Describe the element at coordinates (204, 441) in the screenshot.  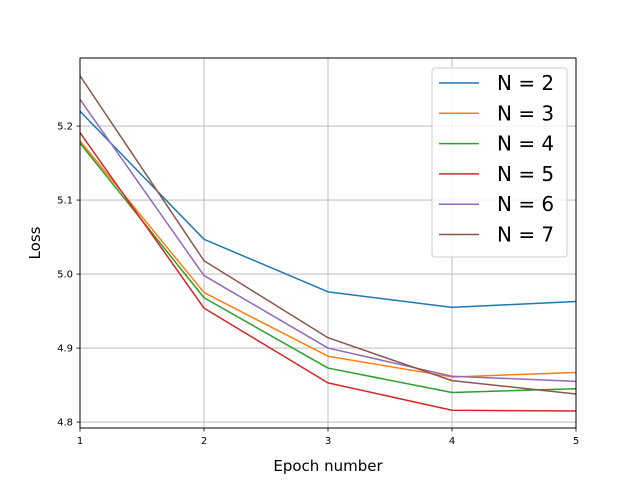
I see `x-tick-label: 2` at that location.